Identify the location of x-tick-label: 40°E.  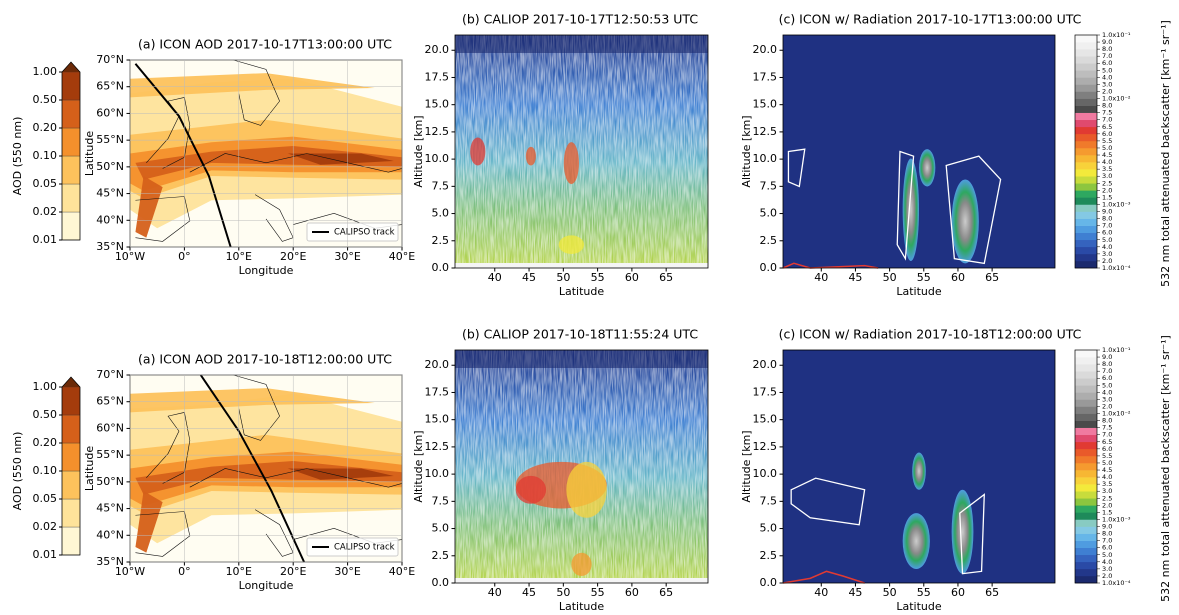
(402, 256).